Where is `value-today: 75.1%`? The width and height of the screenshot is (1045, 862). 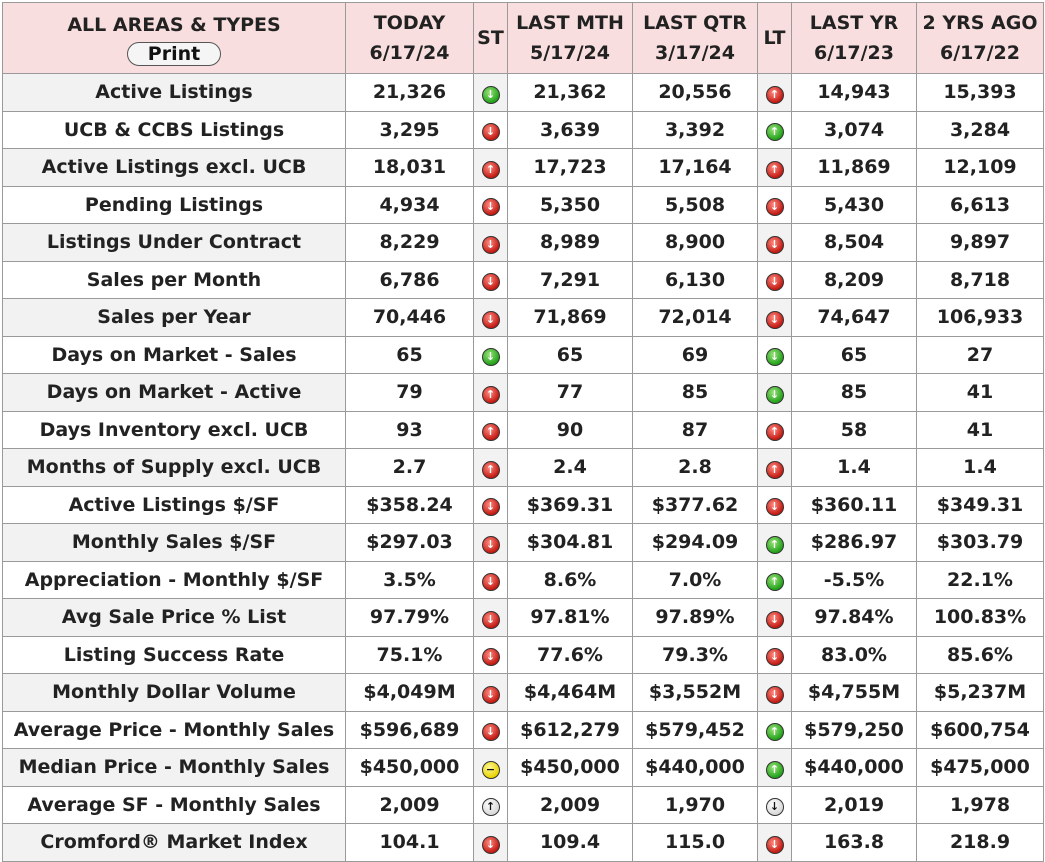 value-today: 75.1% is located at coordinates (409, 654).